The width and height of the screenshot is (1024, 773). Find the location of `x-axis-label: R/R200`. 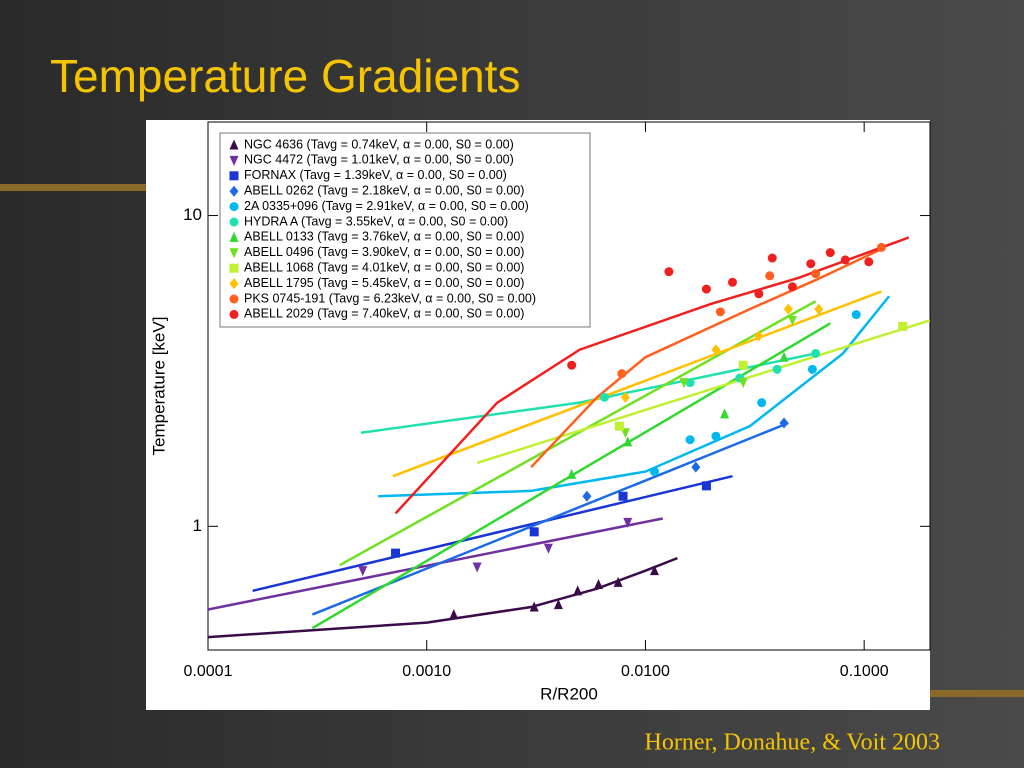

x-axis-label: R/R200 is located at coordinates (569, 693).